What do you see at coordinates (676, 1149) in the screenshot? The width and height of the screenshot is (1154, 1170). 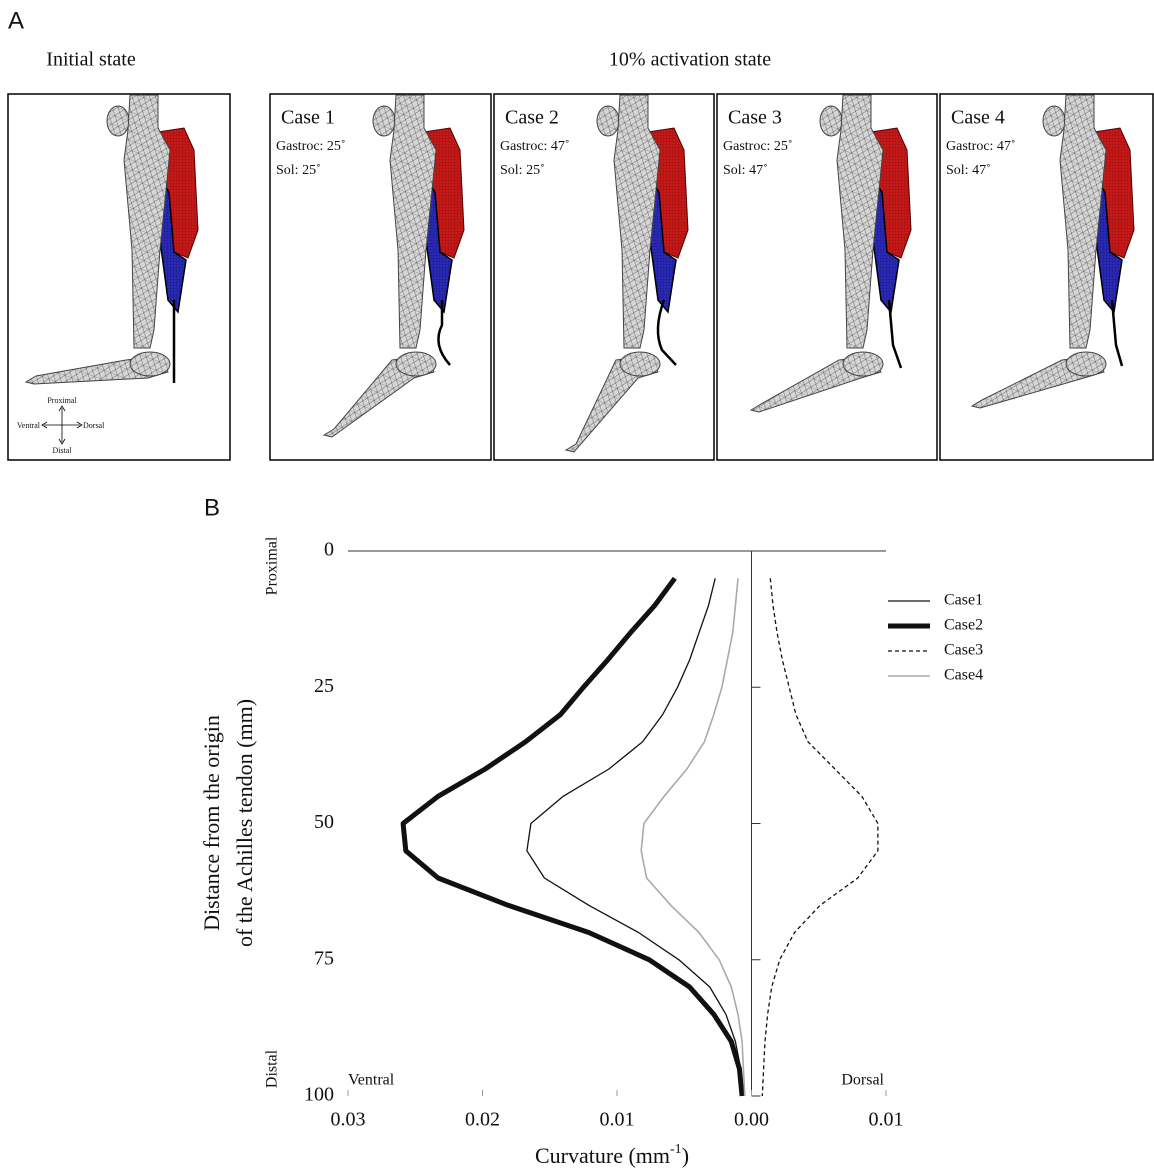 I see `x-axis-title-part: -1` at bounding box center [676, 1149].